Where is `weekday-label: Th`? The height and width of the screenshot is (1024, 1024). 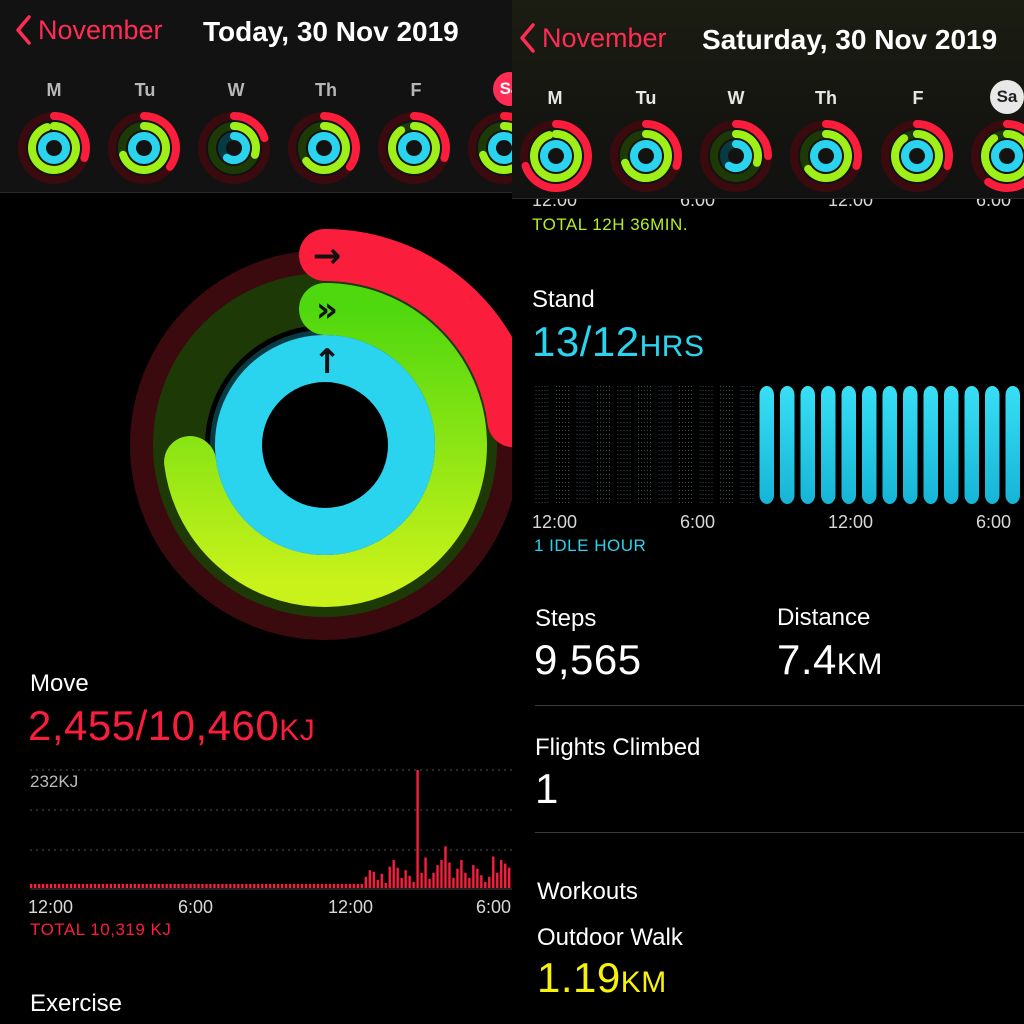 weekday-label: Th is located at coordinates (326, 90).